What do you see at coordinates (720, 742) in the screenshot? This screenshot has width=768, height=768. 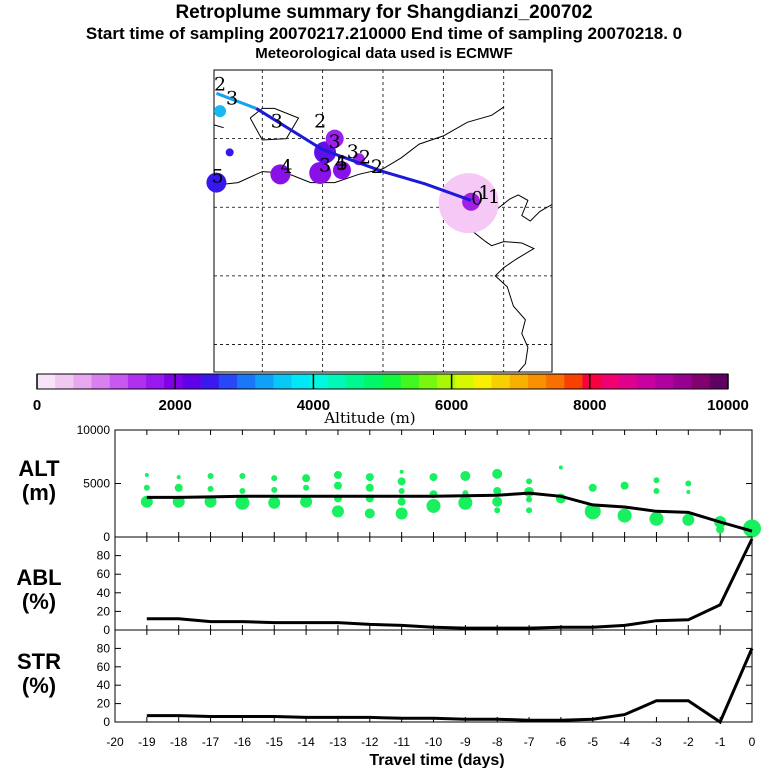 I see `x-tick-label: -1` at bounding box center [720, 742].